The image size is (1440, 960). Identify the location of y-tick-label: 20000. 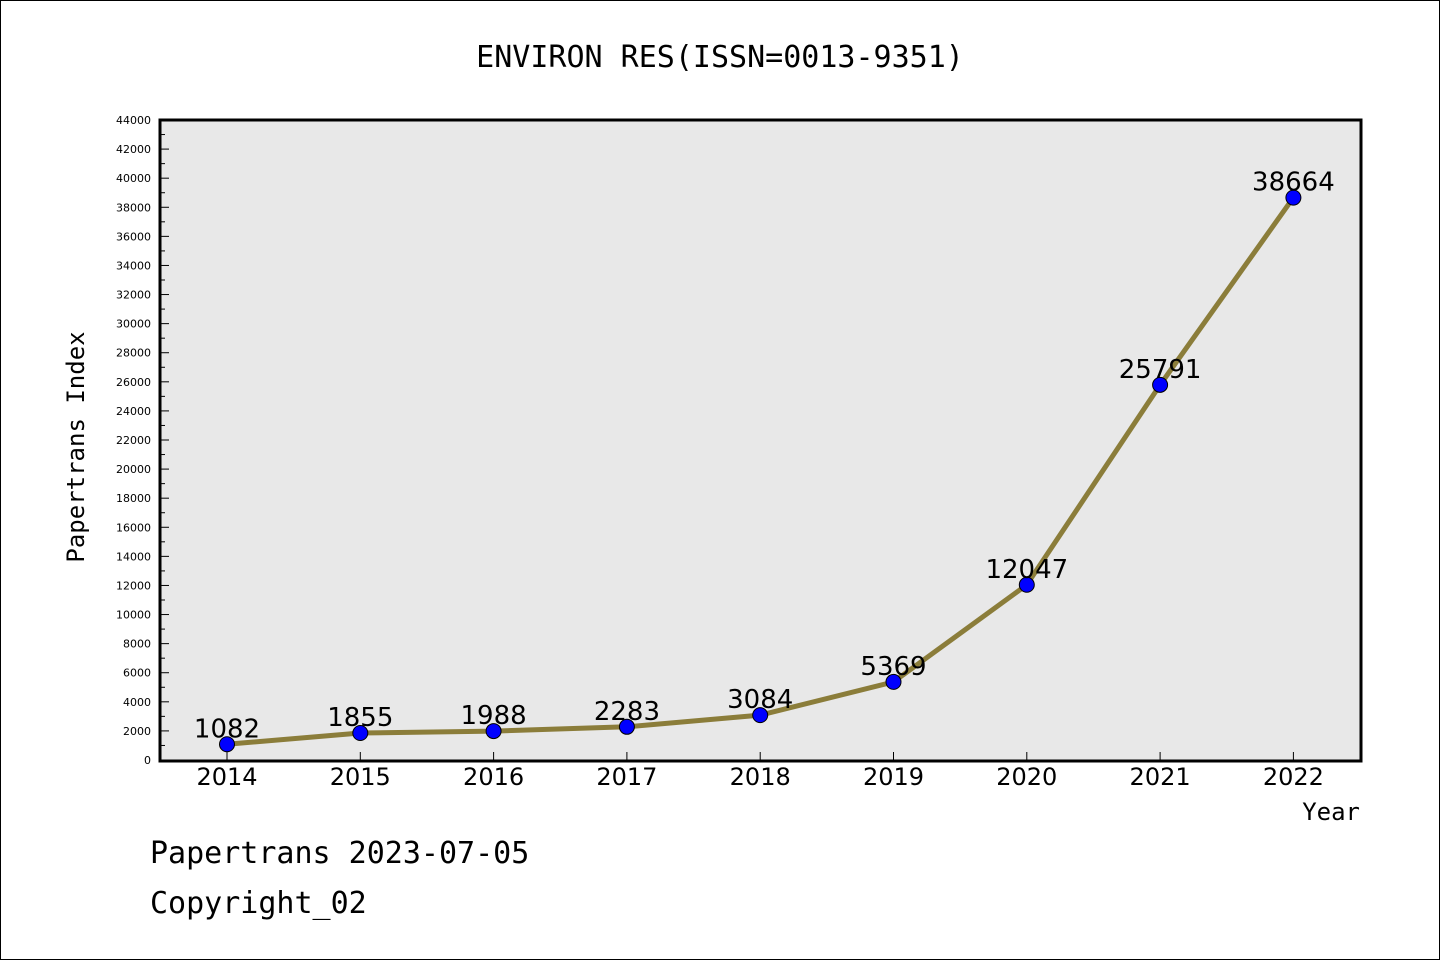
(133, 469).